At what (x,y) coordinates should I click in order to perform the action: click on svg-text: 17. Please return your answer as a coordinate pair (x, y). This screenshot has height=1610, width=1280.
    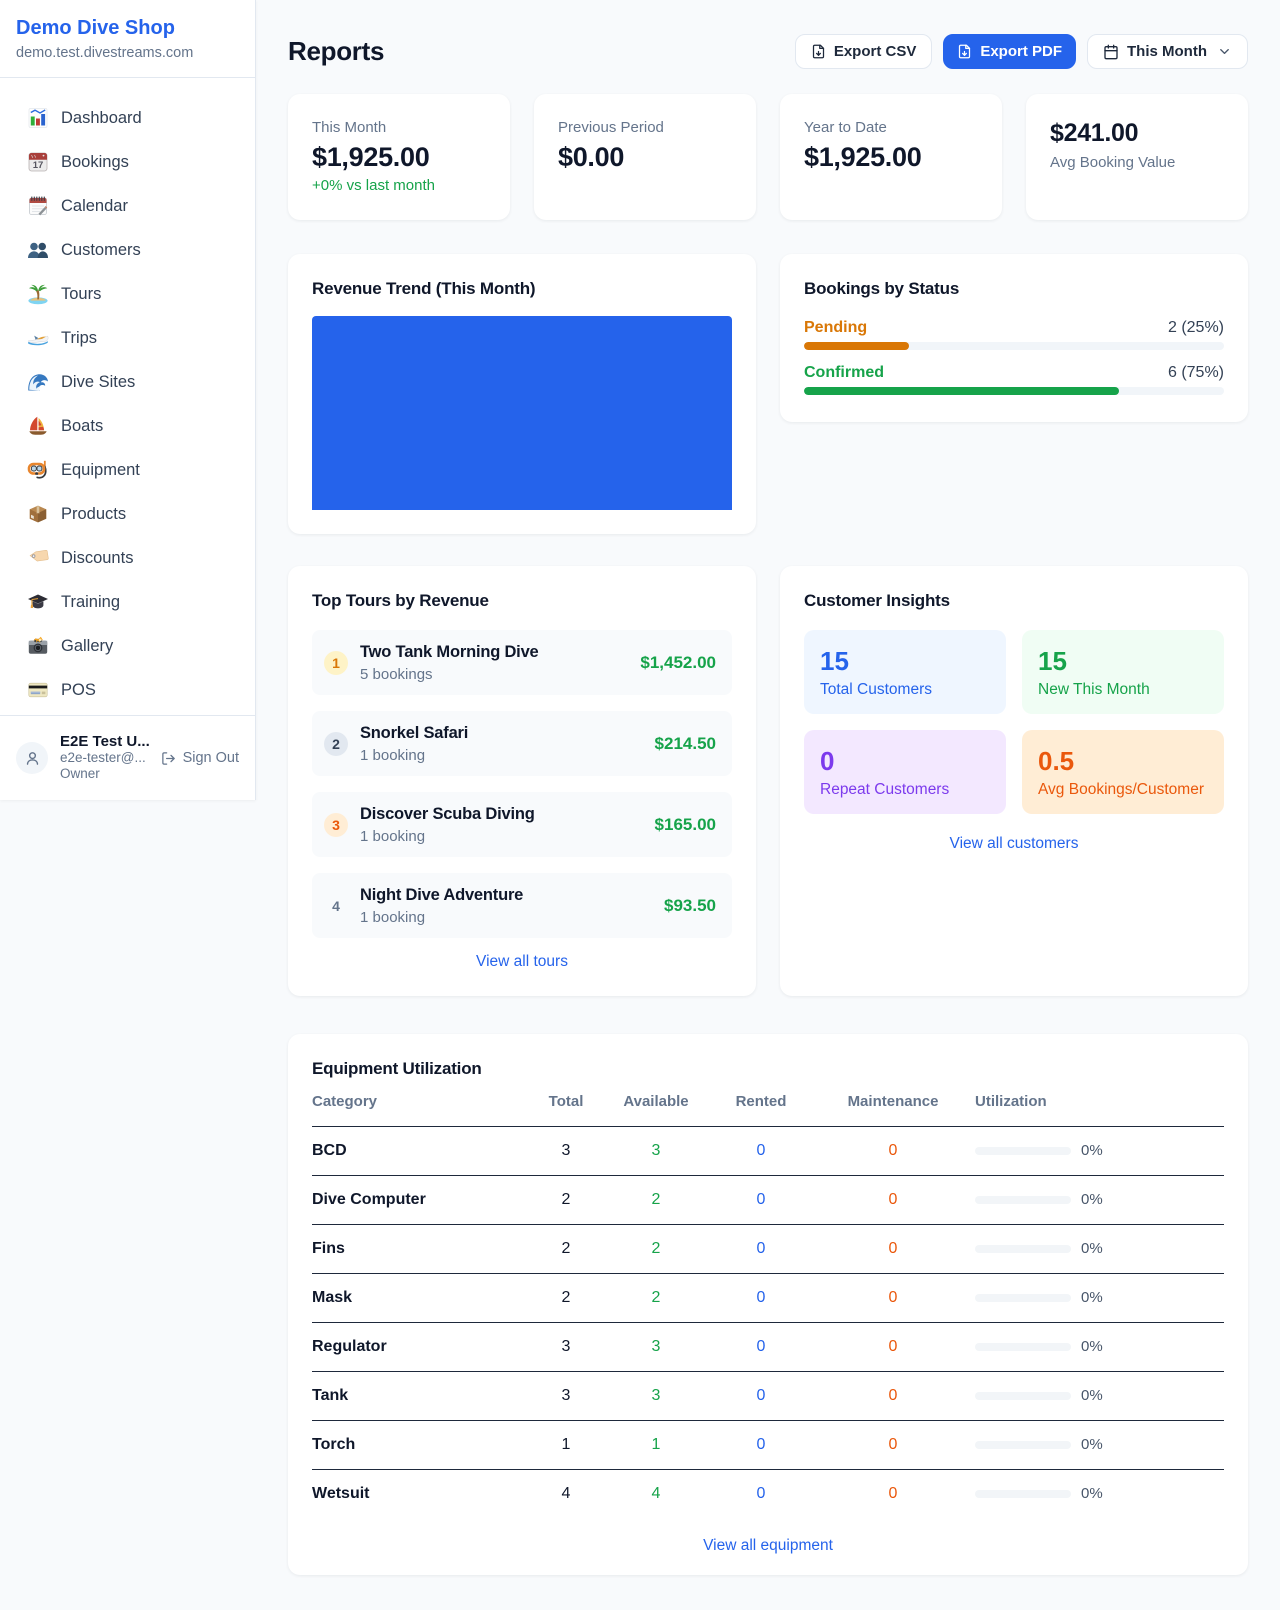
    Looking at the image, I should click on (38, 165).